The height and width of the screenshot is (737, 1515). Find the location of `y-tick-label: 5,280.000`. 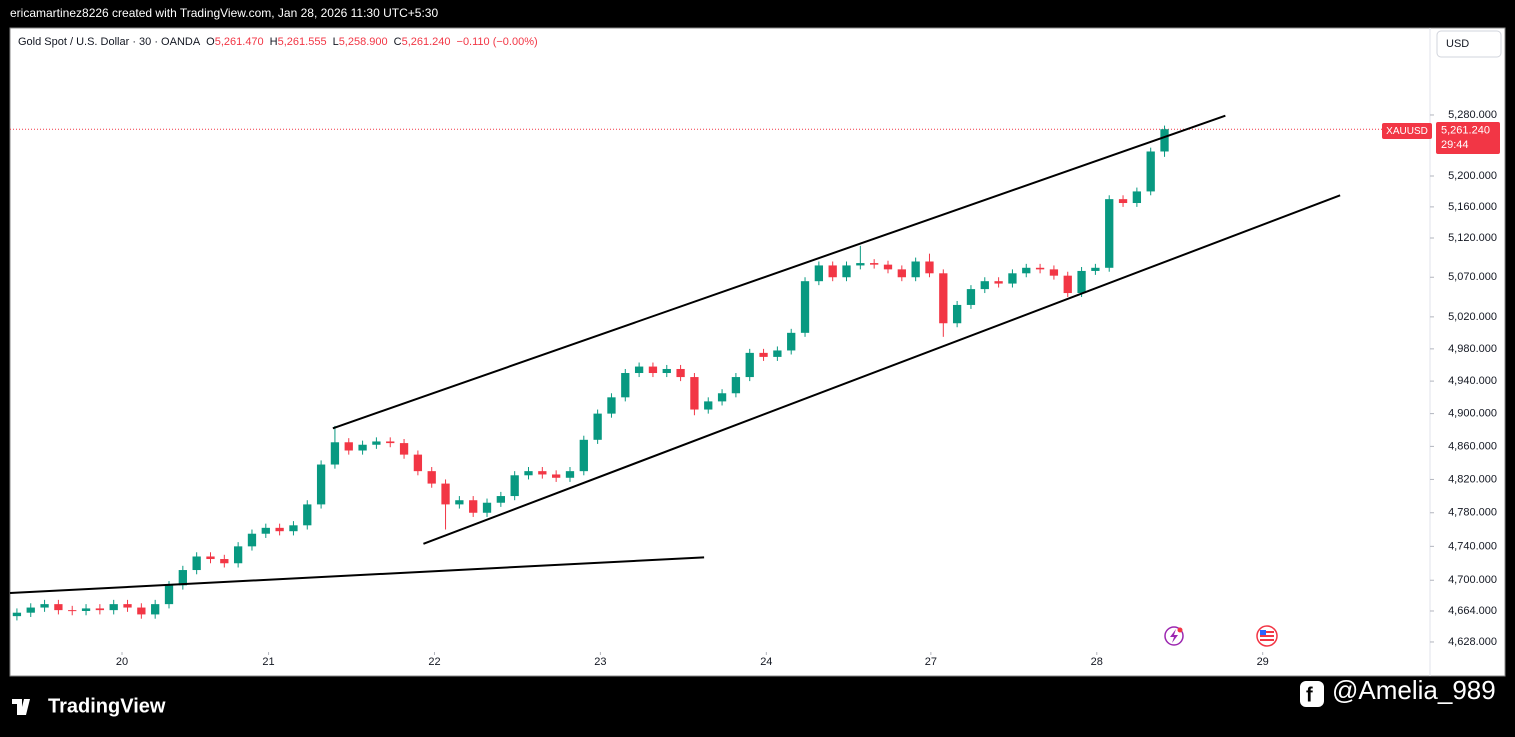

y-tick-label: 5,280.000 is located at coordinates (1472, 115).